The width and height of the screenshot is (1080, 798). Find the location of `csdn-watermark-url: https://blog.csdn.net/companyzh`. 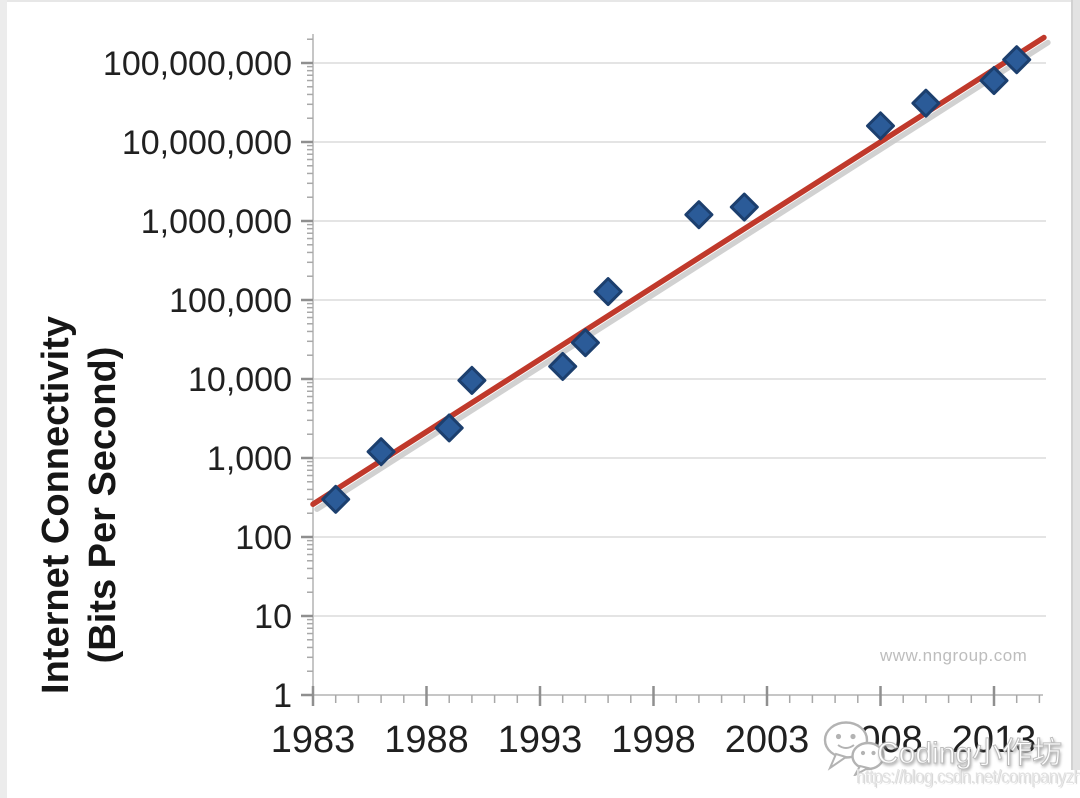

csdn-watermark-url: https://blog.csdn.net/companyzh is located at coordinates (968, 777).